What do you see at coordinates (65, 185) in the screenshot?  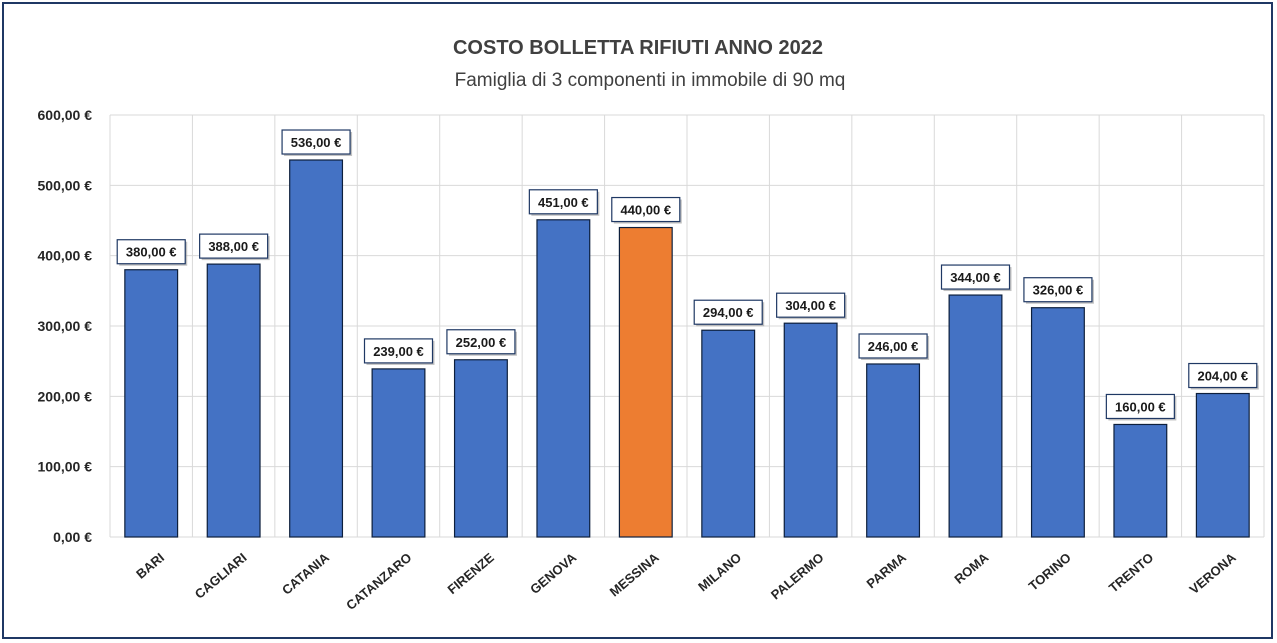 I see `y-tick-label: 500,00 €` at bounding box center [65, 185].